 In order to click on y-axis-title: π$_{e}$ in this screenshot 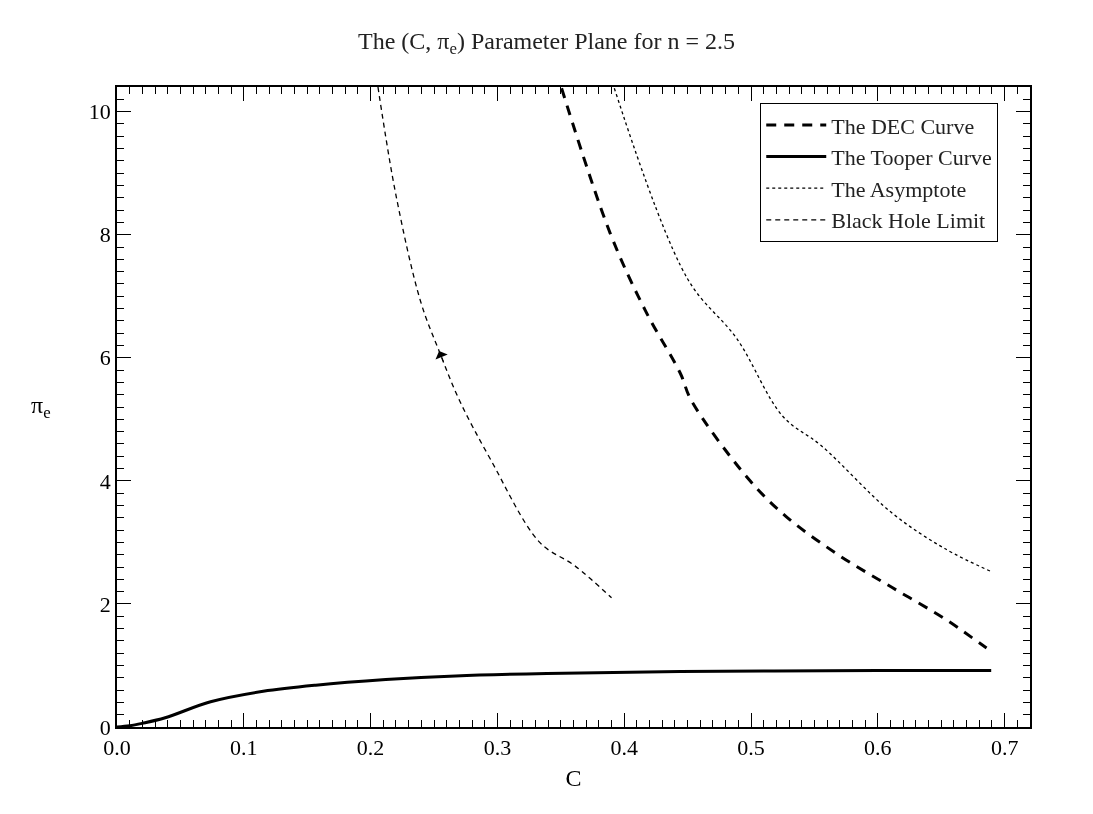, I will do `click(41, 407)`.